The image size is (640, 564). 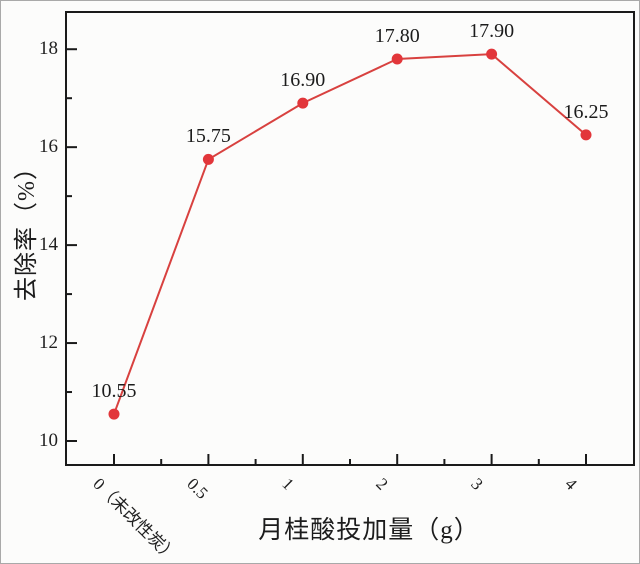 What do you see at coordinates (303, 80) in the screenshot?
I see `data-point-label: 16.90` at bounding box center [303, 80].